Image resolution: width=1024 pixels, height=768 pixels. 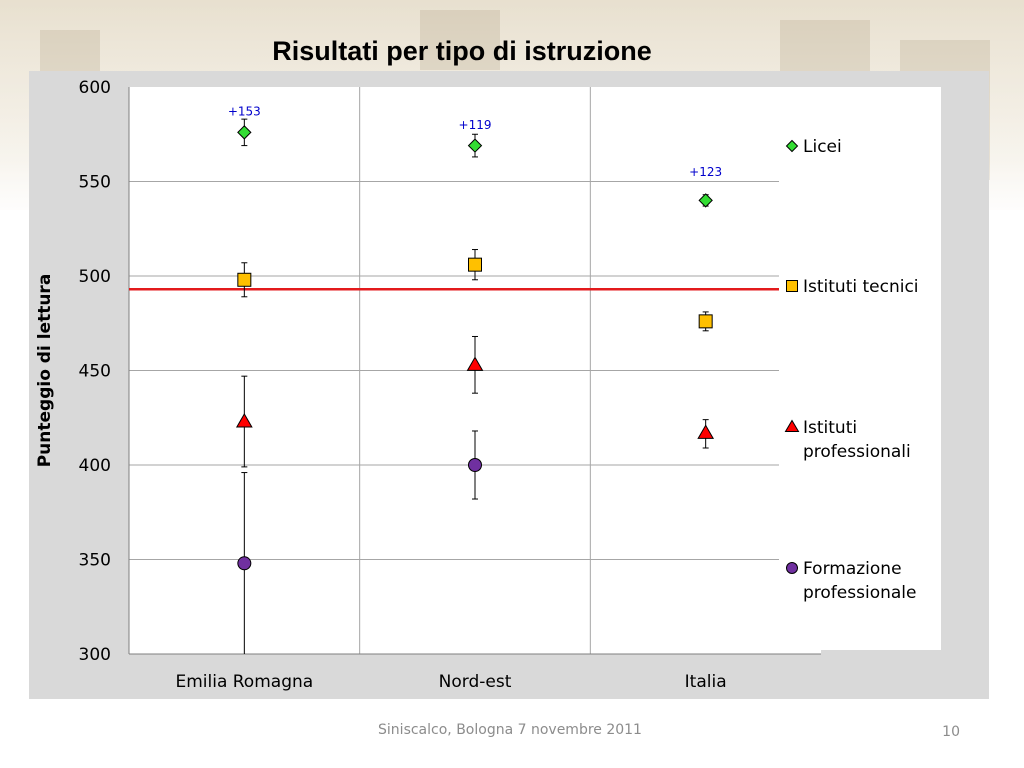 I want to click on legend-label: Formazione, so click(x=852, y=569).